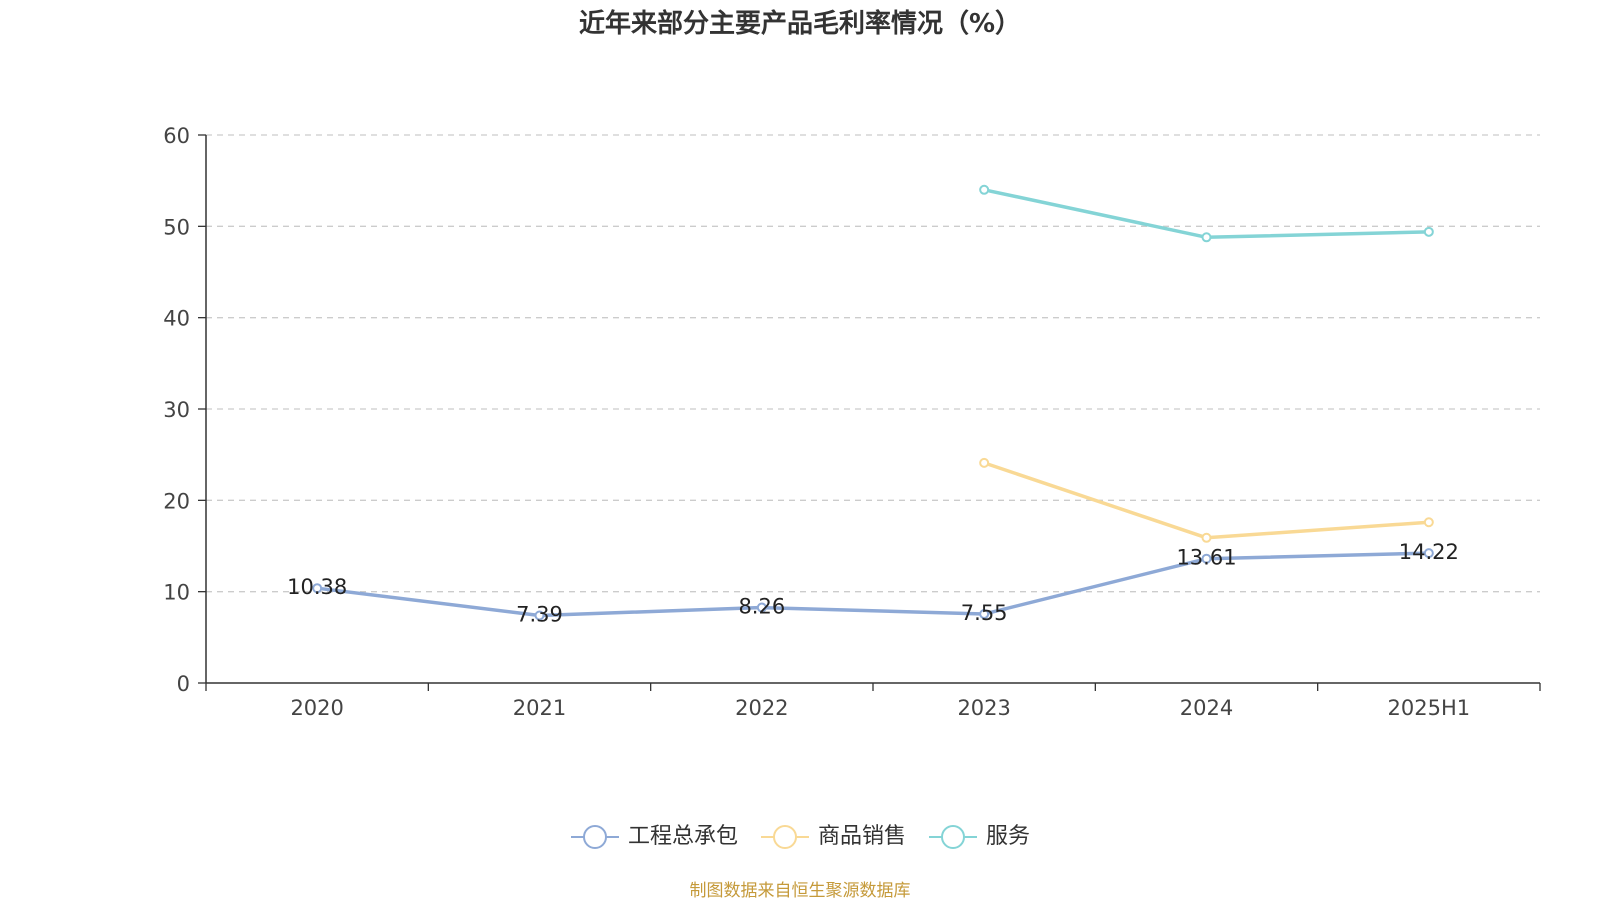 The height and width of the screenshot is (902, 1600). Describe the element at coordinates (1206, 708) in the screenshot. I see `x-tick-label-4: 2024` at that location.